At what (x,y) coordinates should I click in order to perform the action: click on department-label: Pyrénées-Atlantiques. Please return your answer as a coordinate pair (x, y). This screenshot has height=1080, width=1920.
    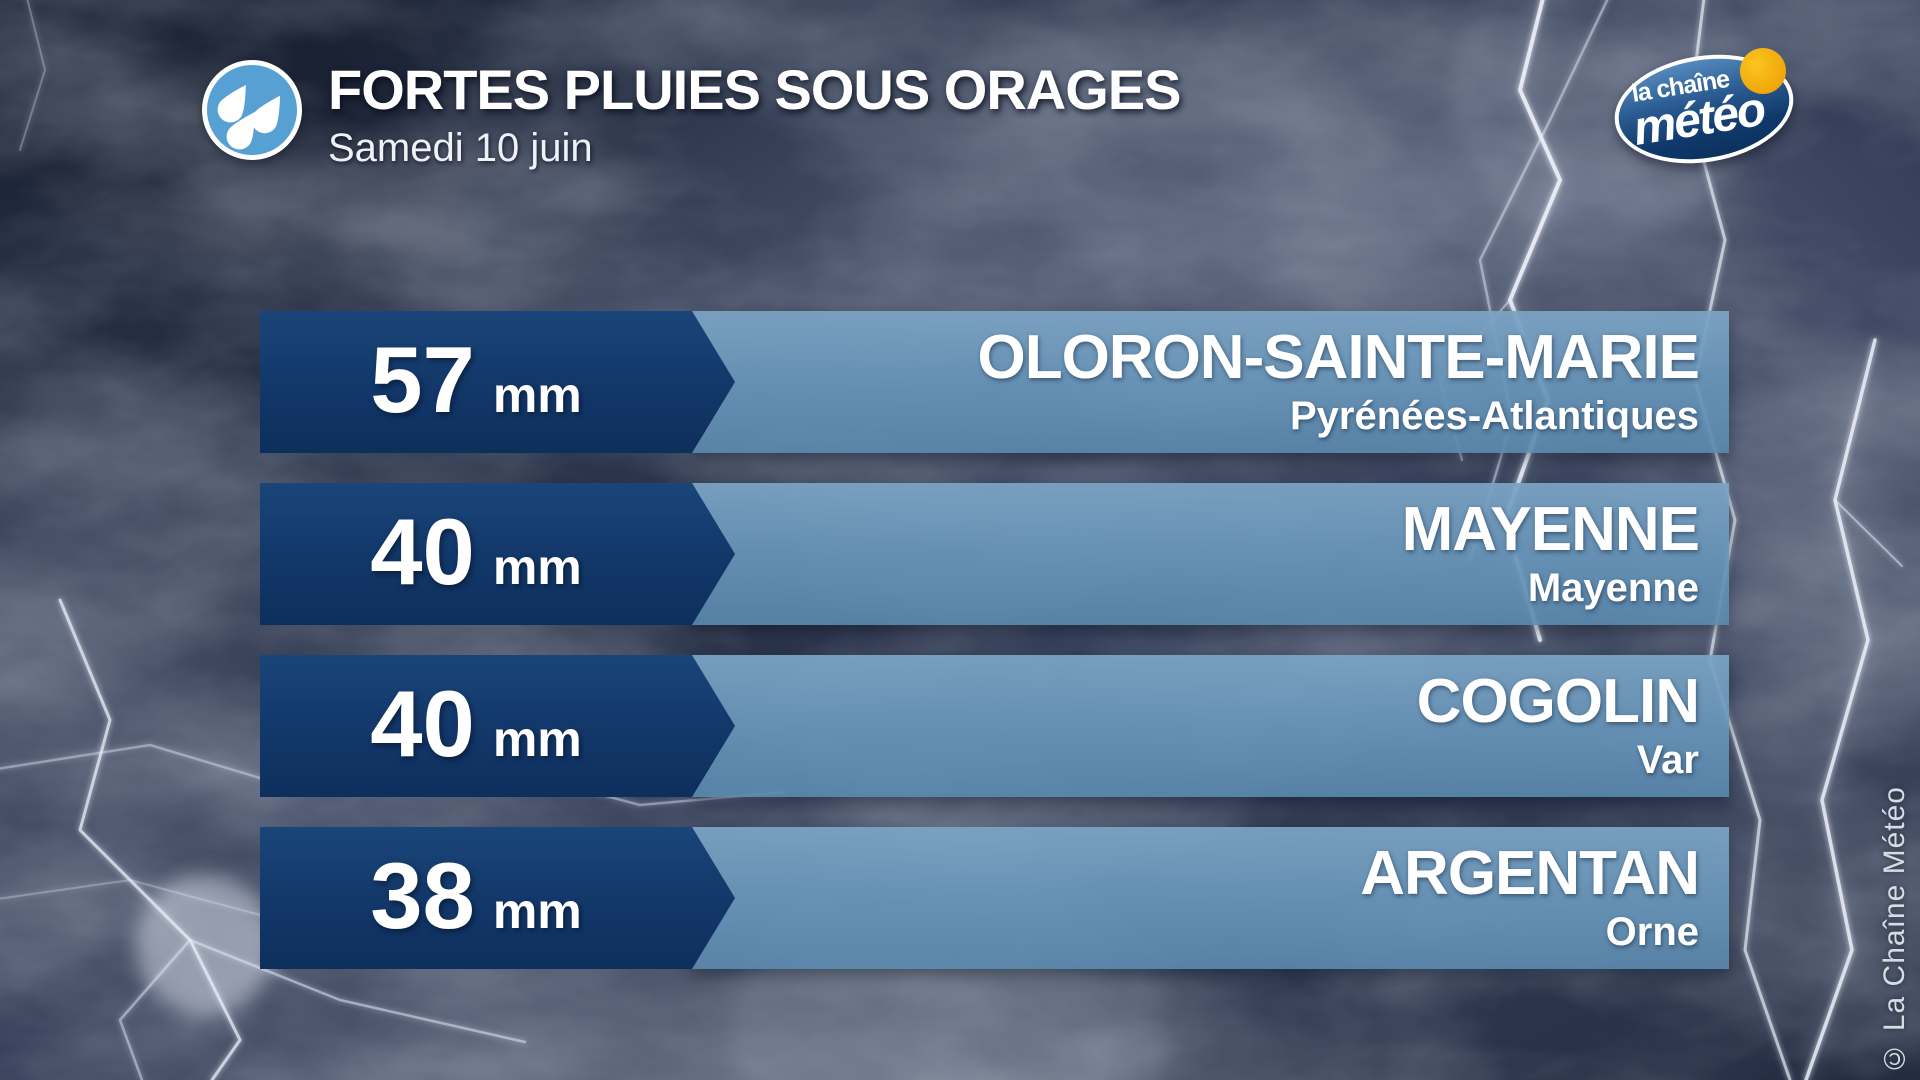
    Looking at the image, I should click on (1494, 415).